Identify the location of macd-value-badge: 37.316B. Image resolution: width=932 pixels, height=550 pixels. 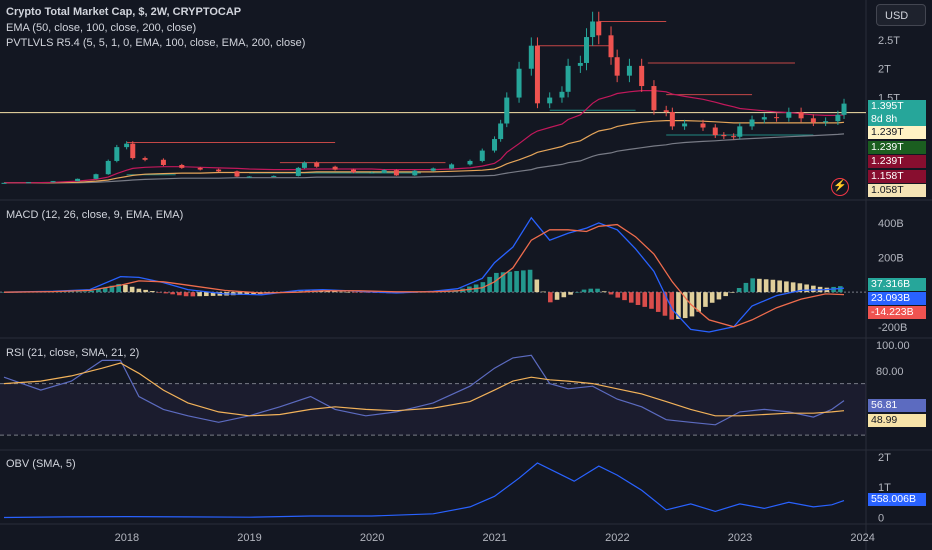
(897, 284).